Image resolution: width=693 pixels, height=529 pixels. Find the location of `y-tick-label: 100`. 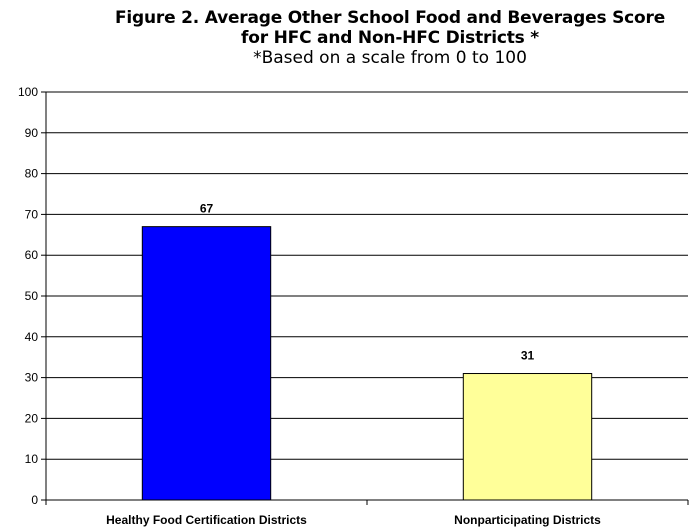

y-tick-label: 100 is located at coordinates (28, 92).